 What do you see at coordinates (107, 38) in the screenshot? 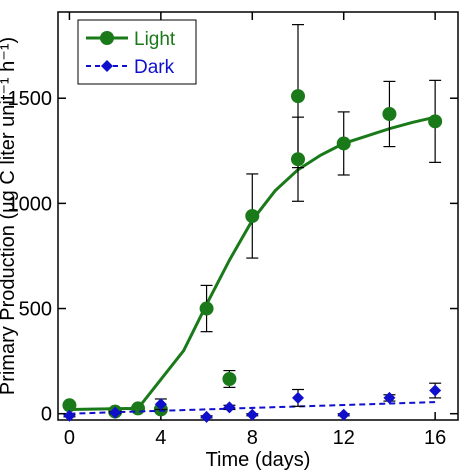
I see `legend-marker-light` at bounding box center [107, 38].